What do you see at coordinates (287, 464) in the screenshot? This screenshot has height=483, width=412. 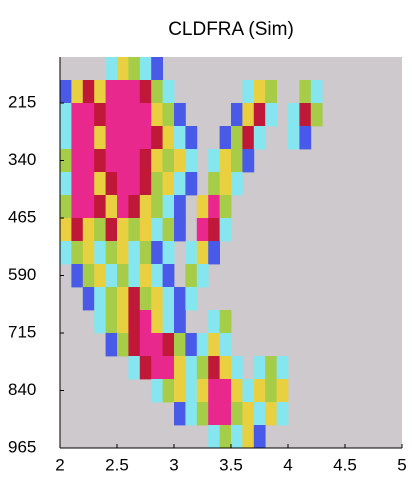 I see `x-tick-label: 4` at bounding box center [287, 464].